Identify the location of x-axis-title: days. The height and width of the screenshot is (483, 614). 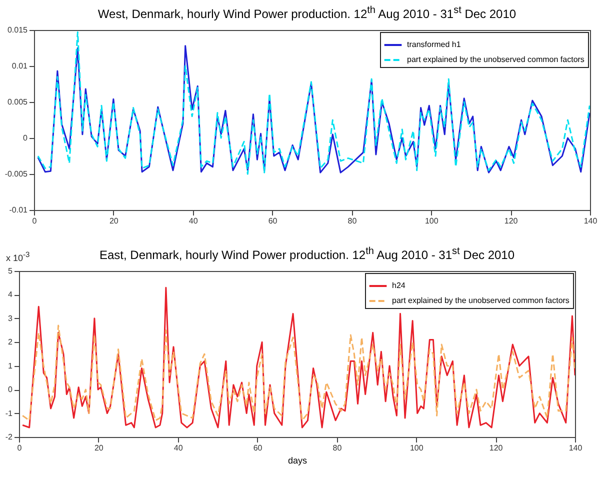
(298, 461).